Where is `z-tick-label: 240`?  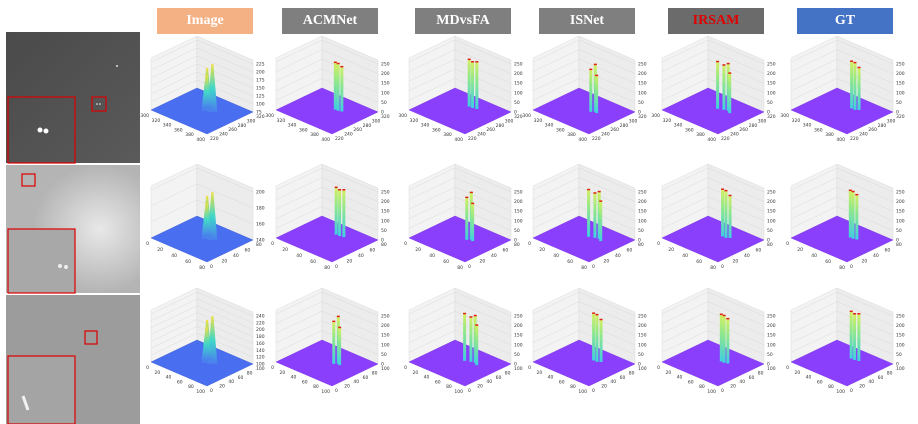 z-tick-label: 240 is located at coordinates (260, 317).